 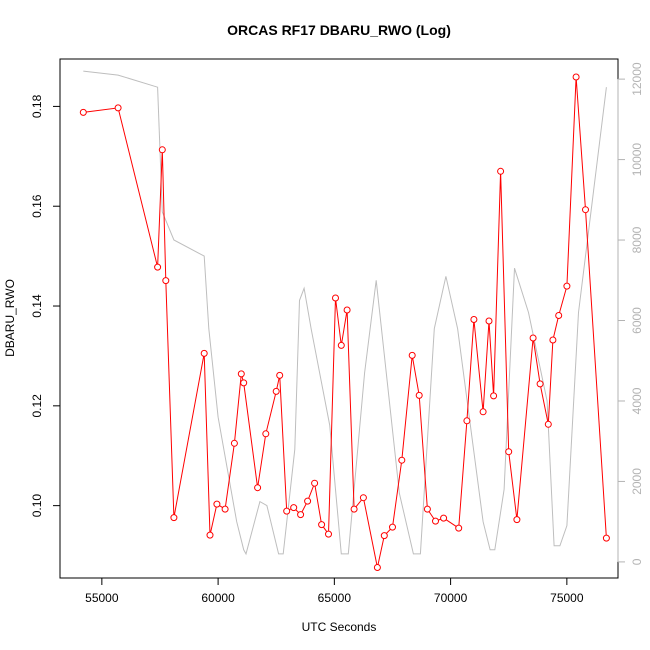 What do you see at coordinates (637, 320) in the screenshot?
I see `y2-tick-label: 6000` at bounding box center [637, 320].